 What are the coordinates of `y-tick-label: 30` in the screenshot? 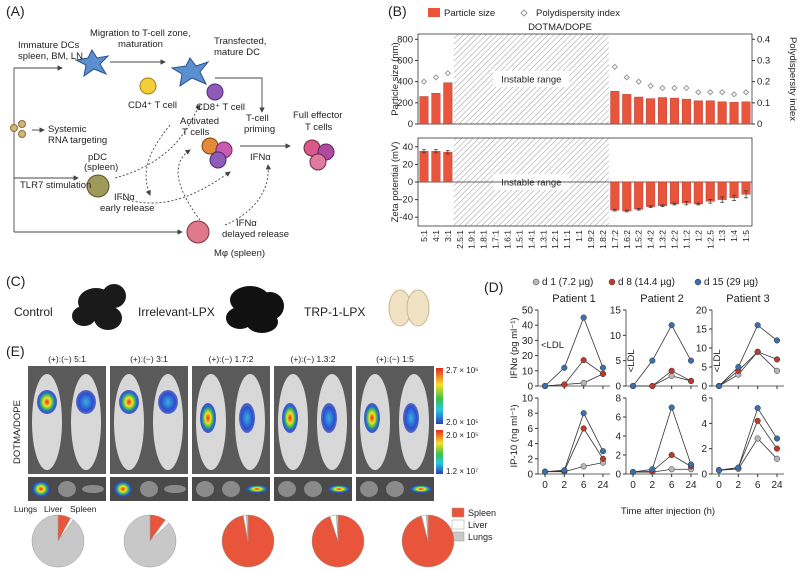 It's located at (528, 341).